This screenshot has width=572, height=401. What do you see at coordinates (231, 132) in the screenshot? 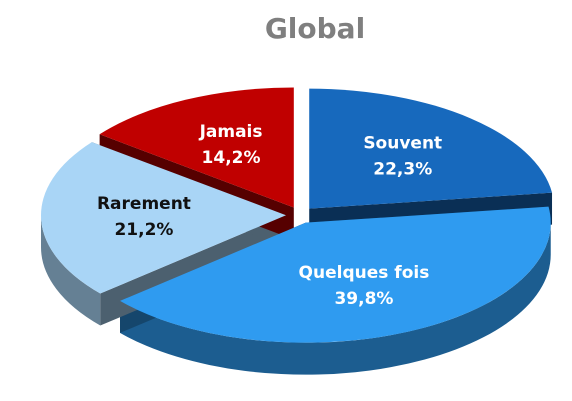
I see `slice-label: Jamais` at bounding box center [231, 132].